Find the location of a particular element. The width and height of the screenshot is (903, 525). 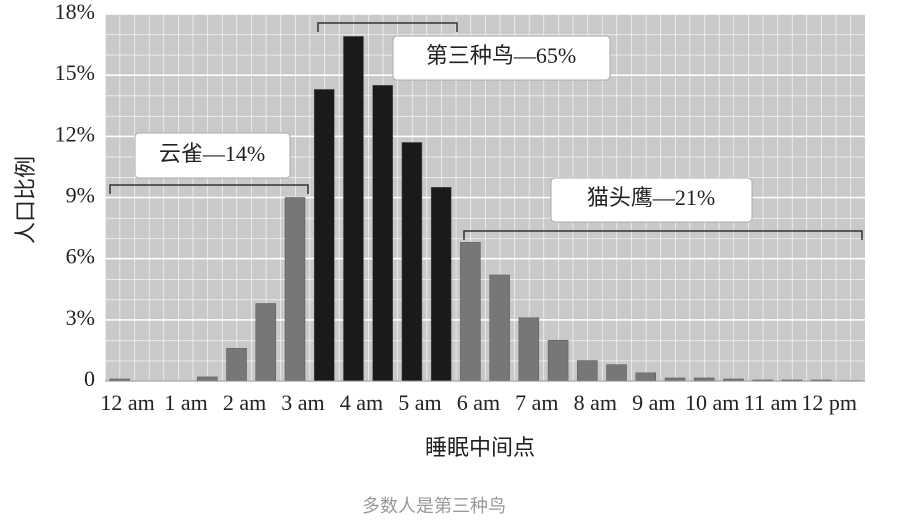

caption: 多数人是第三种鸟 is located at coordinates (434, 506).